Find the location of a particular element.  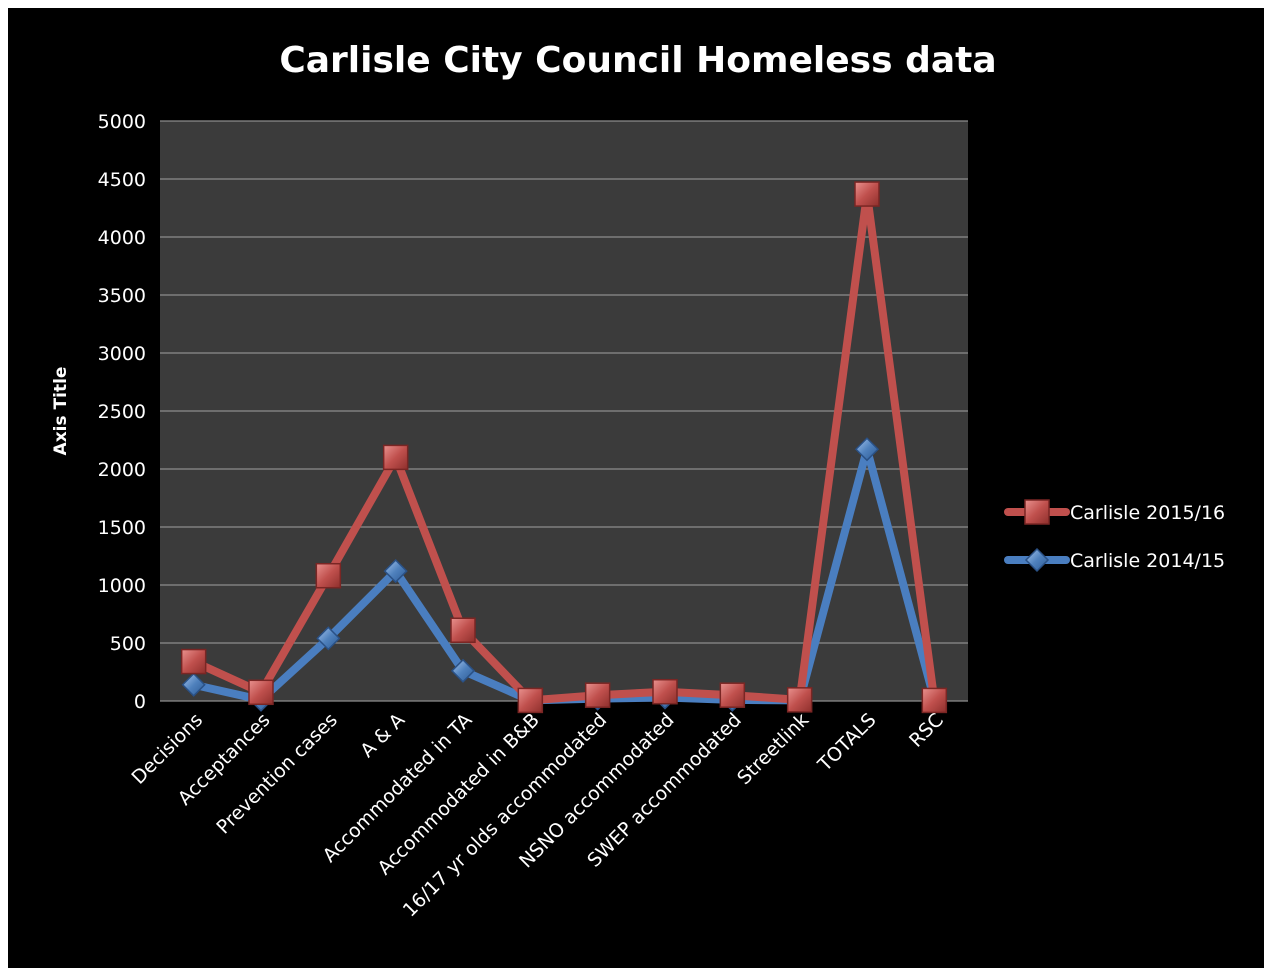

y-tick-label: 2000 is located at coordinates (122, 470).